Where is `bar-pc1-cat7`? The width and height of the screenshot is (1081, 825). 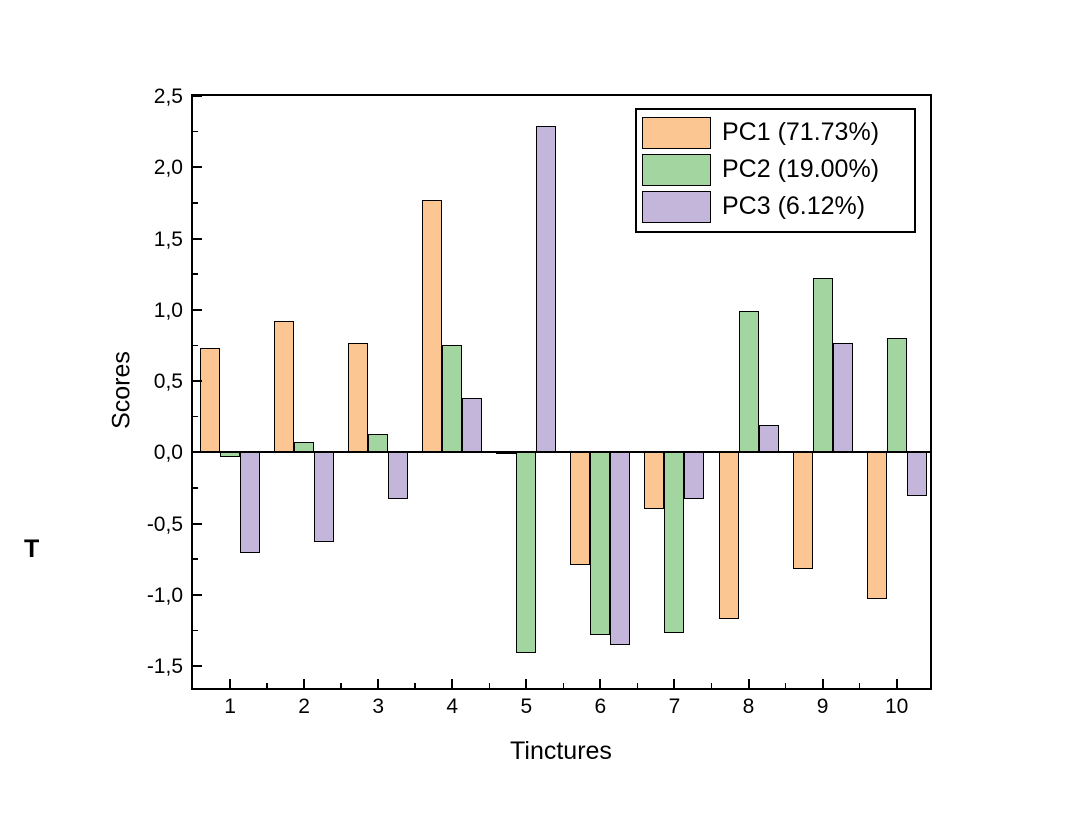 bar-pc1-cat7 is located at coordinates (654, 481).